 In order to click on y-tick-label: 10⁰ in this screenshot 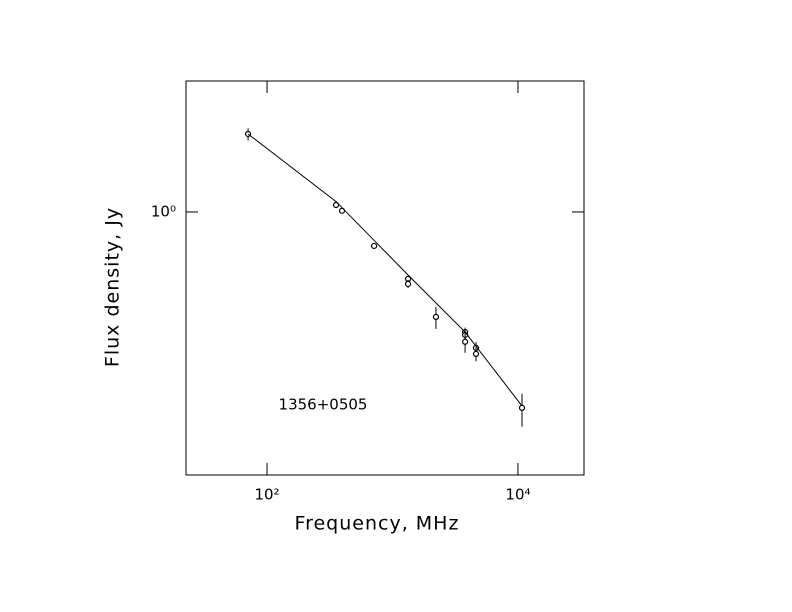, I will do `click(163, 211)`.